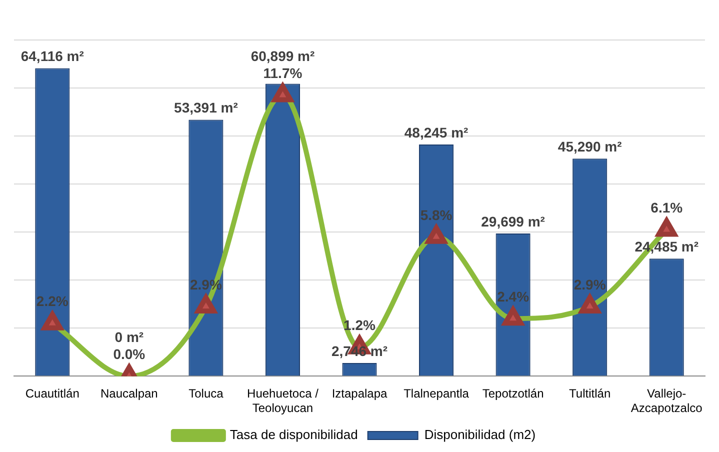  What do you see at coordinates (437, 393) in the screenshot?
I see `x-tick-label: Tlalnepantla` at bounding box center [437, 393].